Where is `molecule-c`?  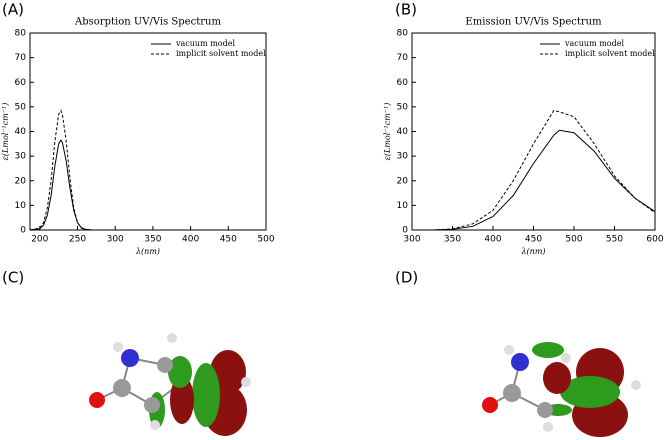
molecule-c is located at coordinates (170, 384).